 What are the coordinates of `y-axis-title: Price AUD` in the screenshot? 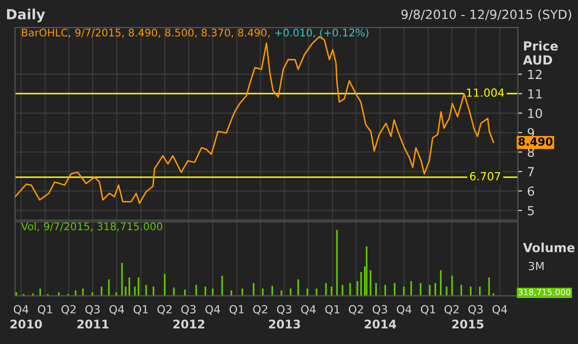 It's located at (540, 53).